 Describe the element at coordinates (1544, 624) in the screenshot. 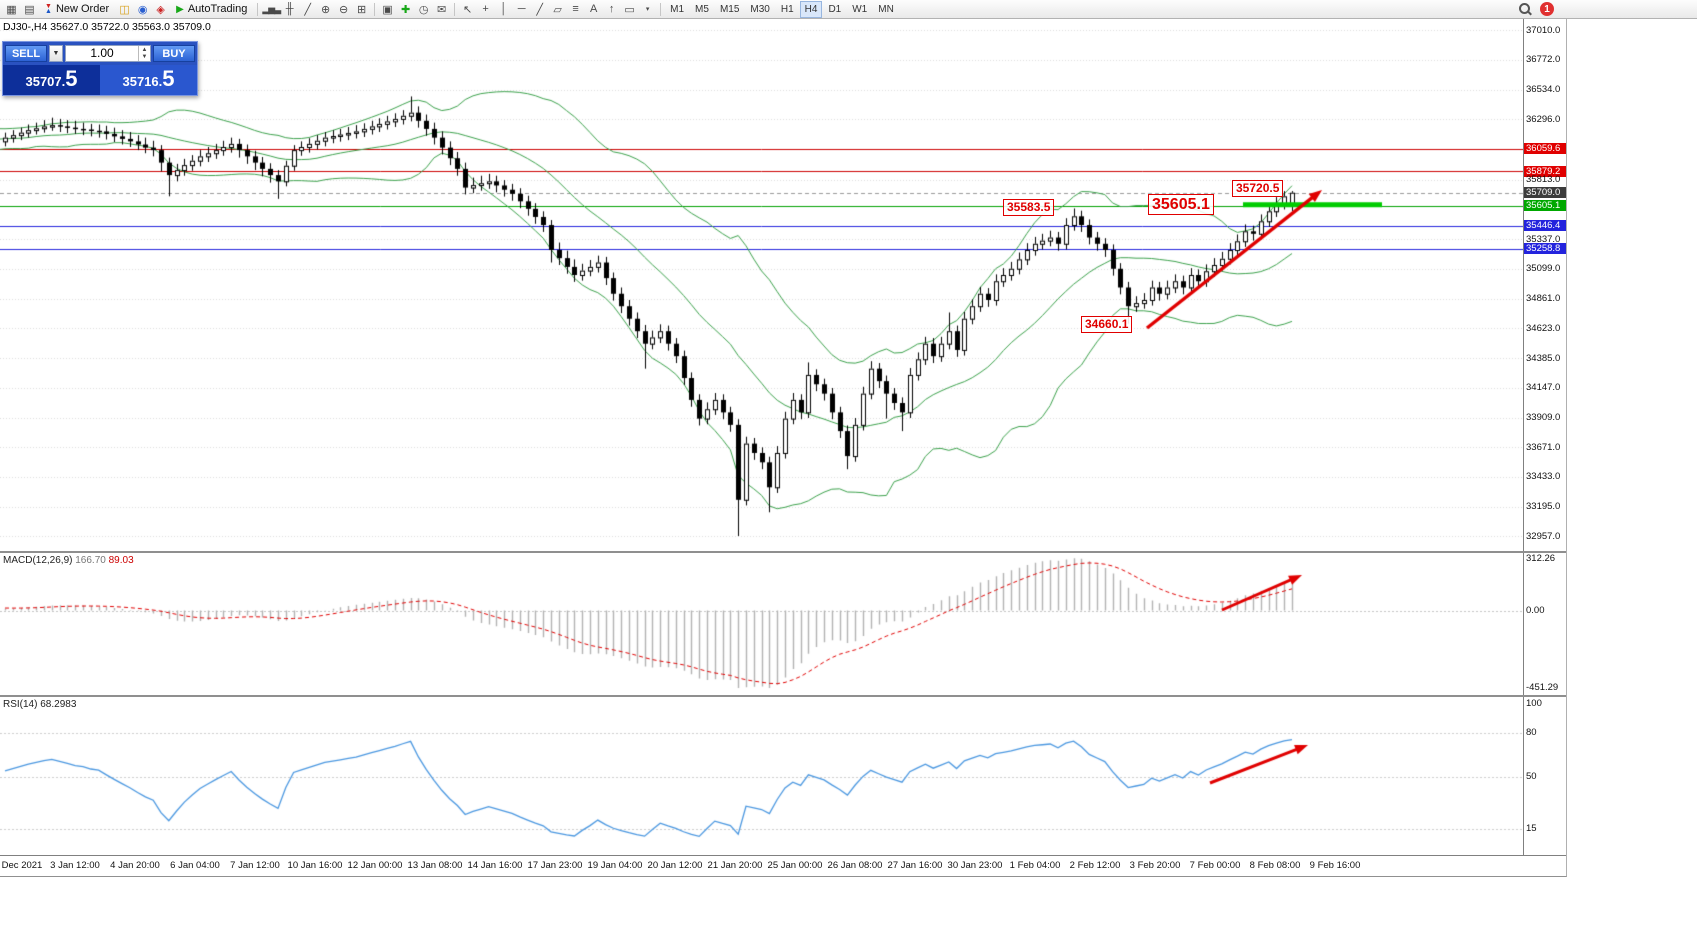

I see `macd-axis: 312.26 0.00 -451.29` at that location.